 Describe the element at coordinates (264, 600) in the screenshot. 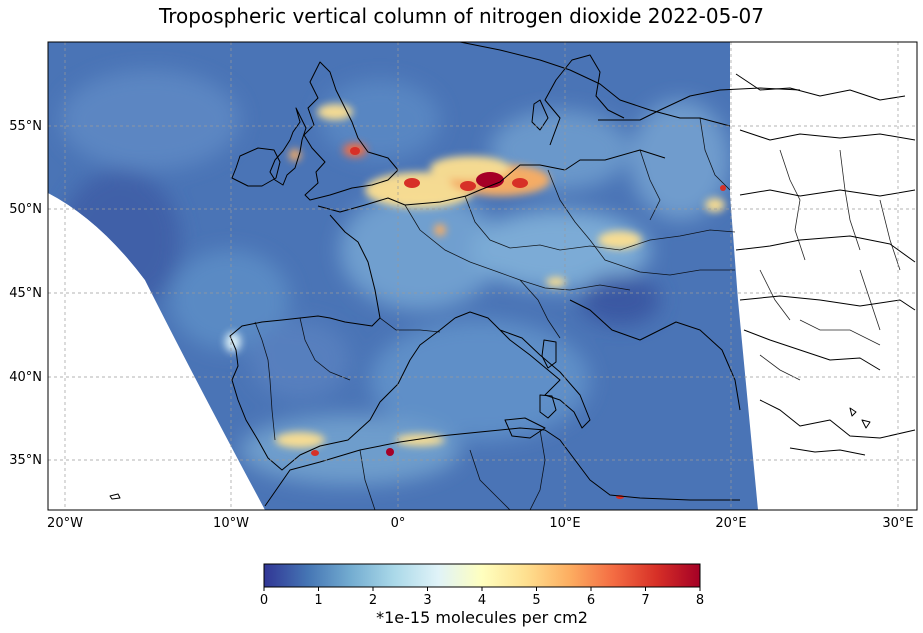

I see `colorbar-tick-label: 0` at that location.